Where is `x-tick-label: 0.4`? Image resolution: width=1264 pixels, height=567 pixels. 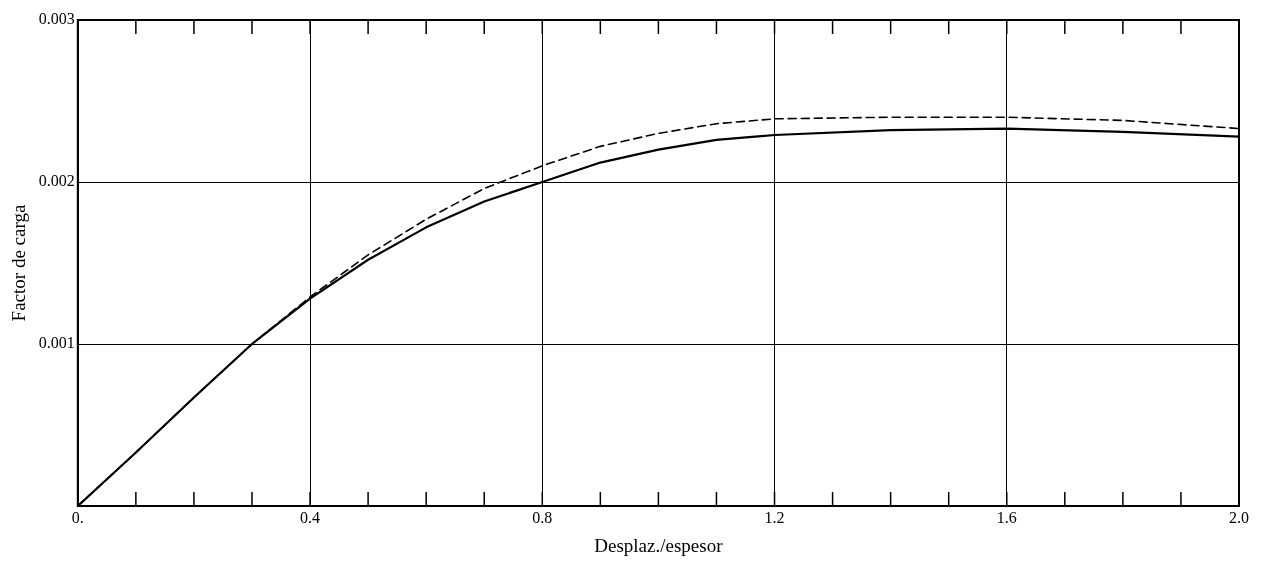 x-tick-label: 0.4 is located at coordinates (310, 517).